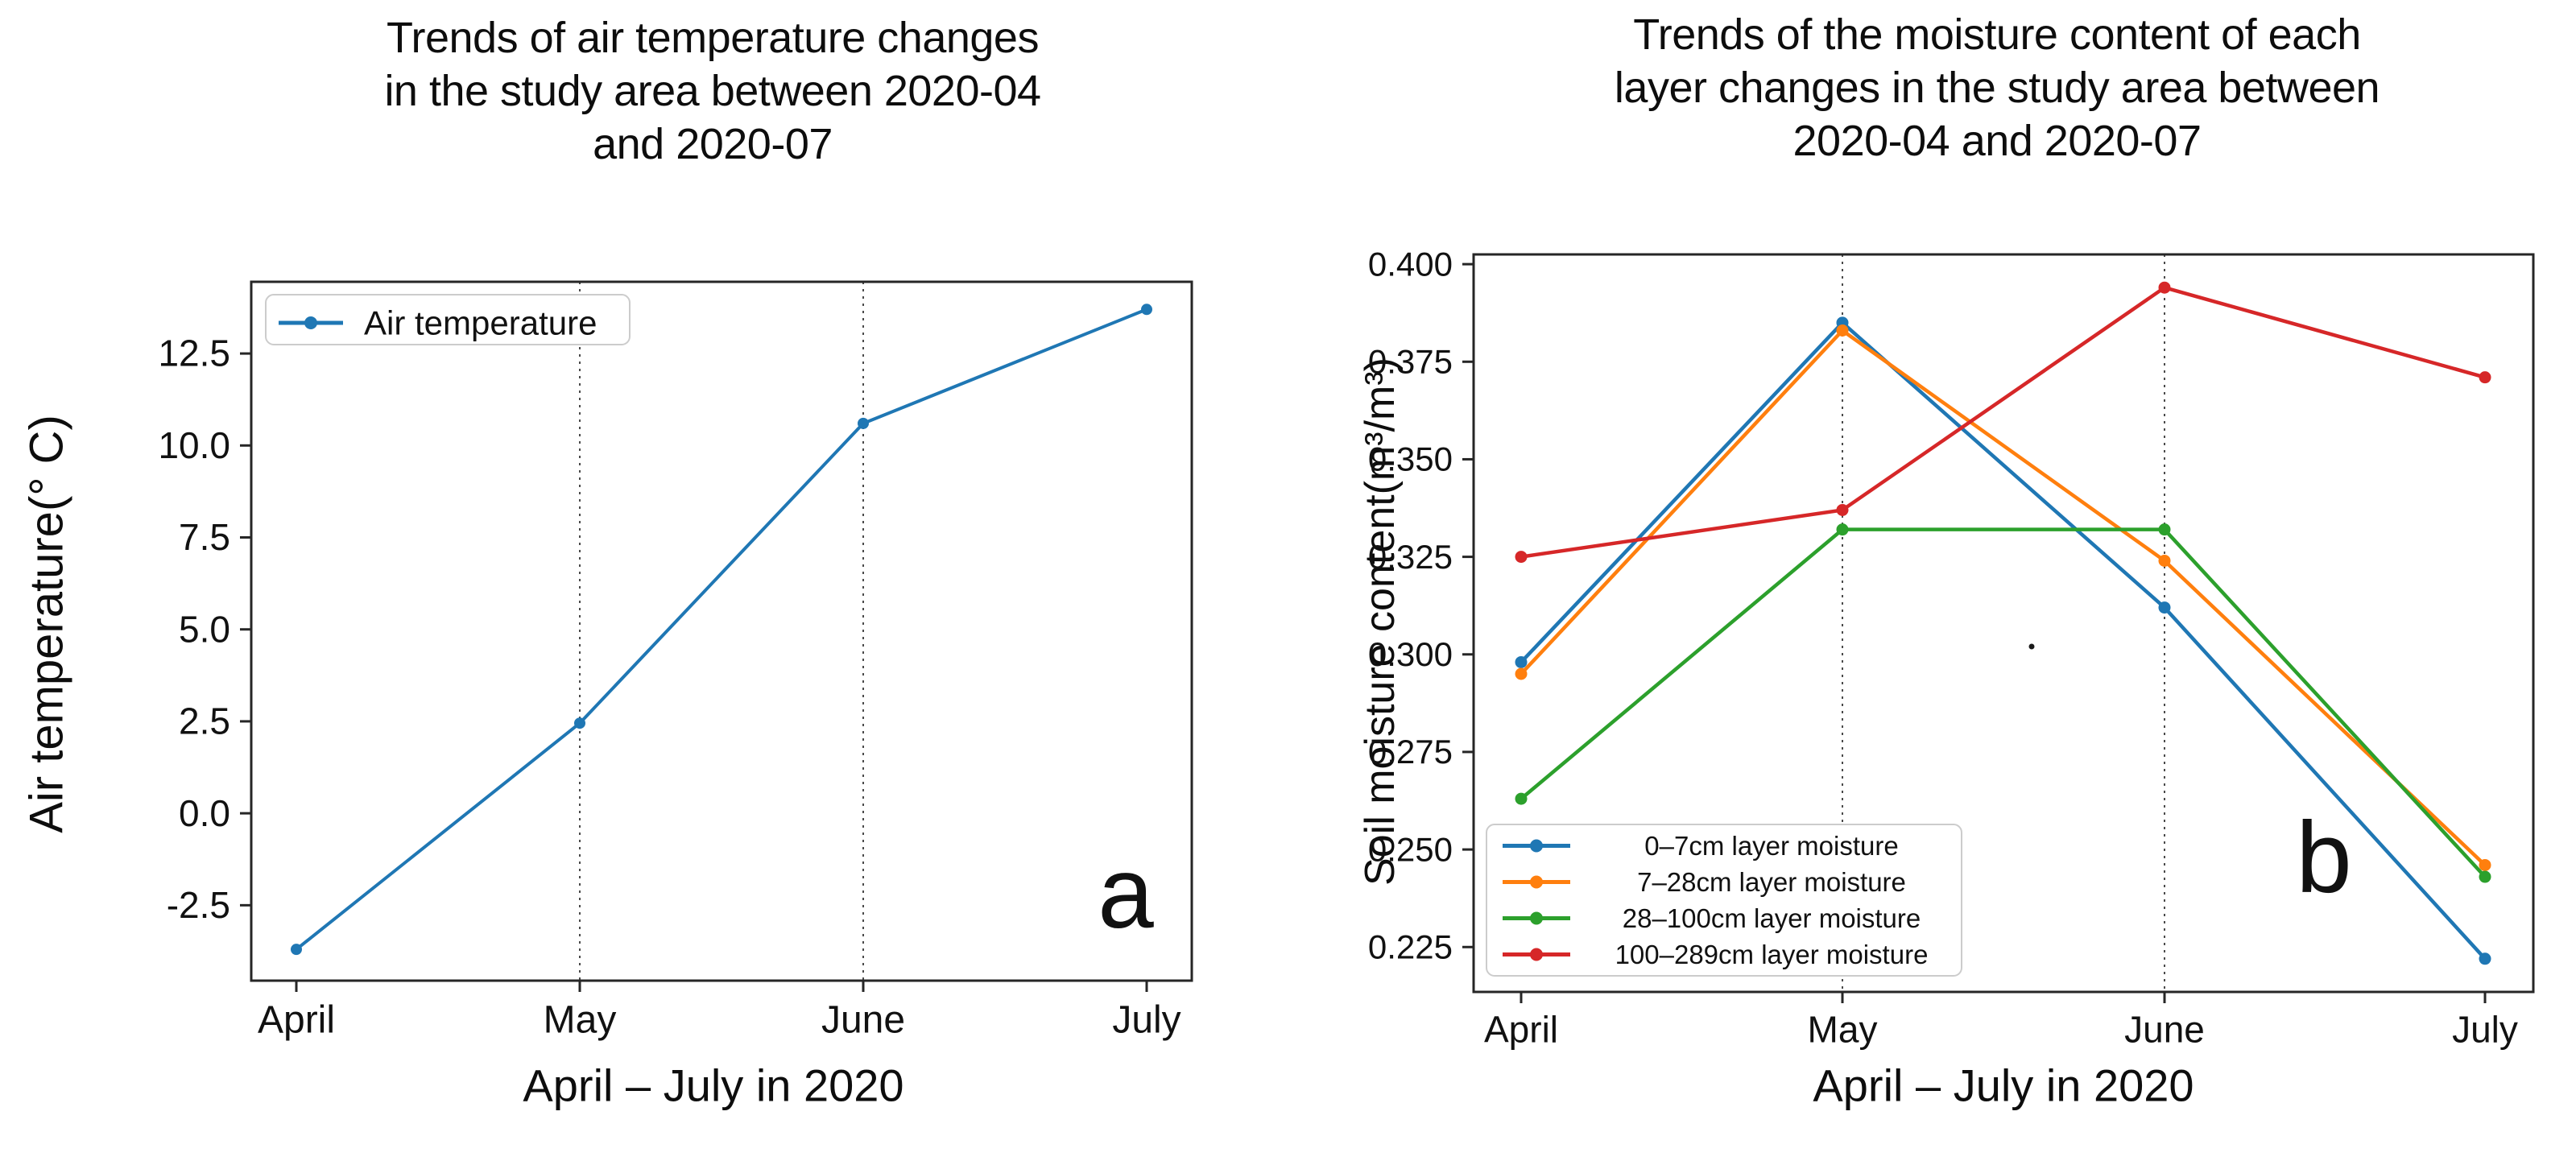 The image size is (2576, 1161). What do you see at coordinates (1126, 893) in the screenshot?
I see `panel-letter-a: a` at bounding box center [1126, 893].